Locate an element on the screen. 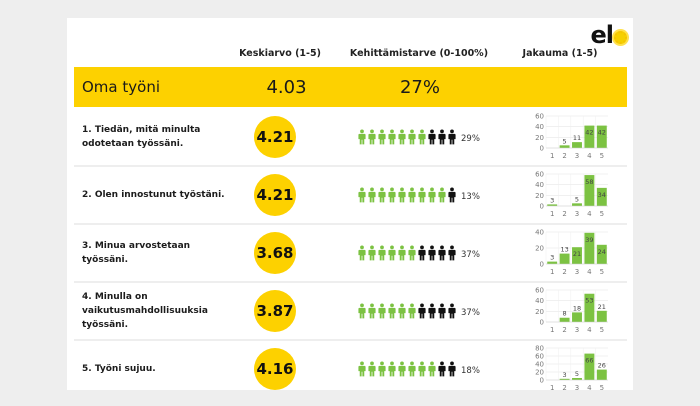  svg-text: 80 is located at coordinates (539, 349).